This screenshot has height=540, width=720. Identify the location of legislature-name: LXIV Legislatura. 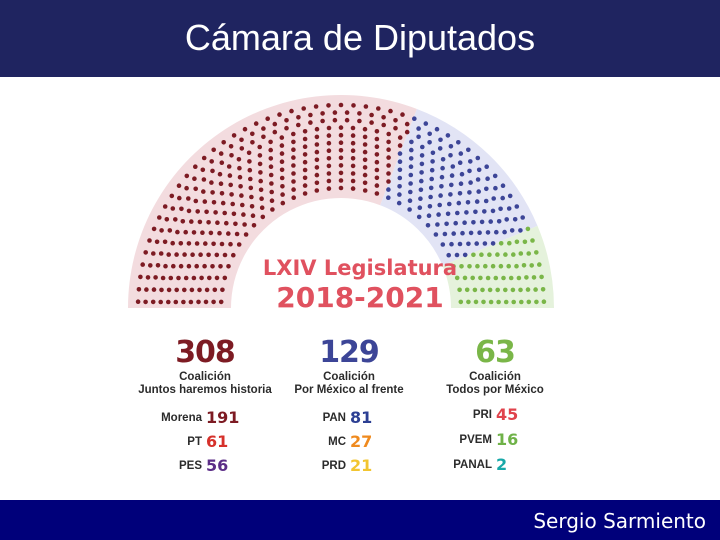
(360, 268).